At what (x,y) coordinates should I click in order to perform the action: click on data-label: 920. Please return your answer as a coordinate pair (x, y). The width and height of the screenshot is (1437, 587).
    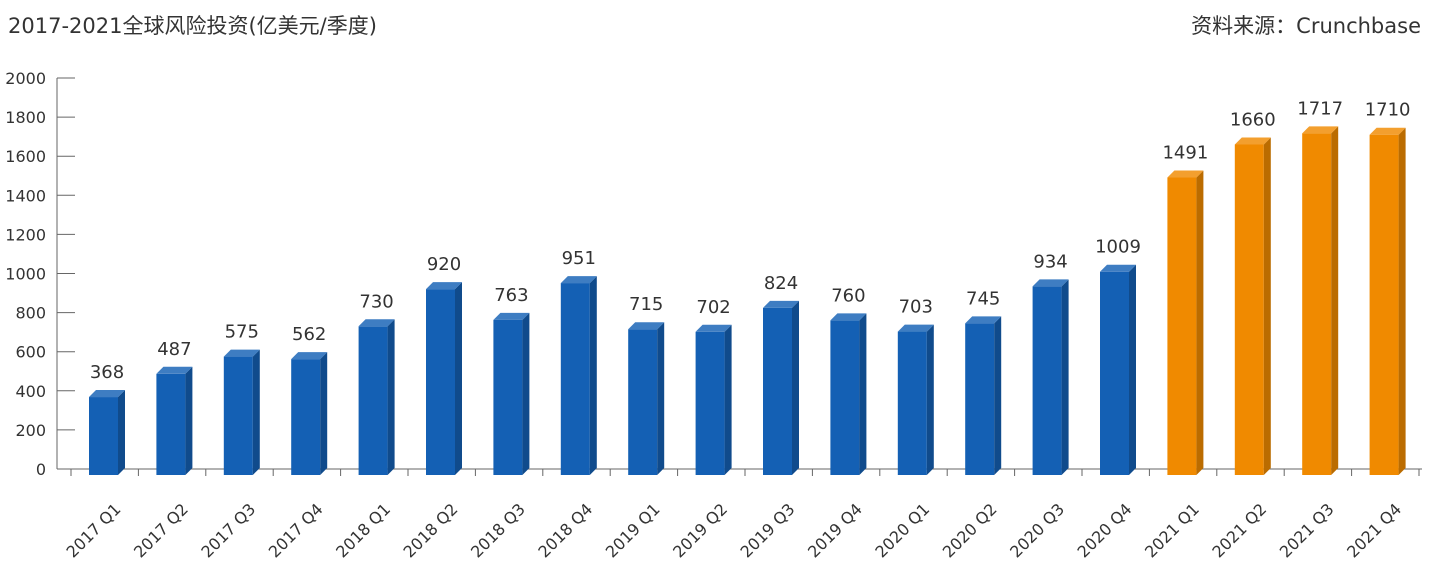
    Looking at the image, I should click on (444, 264).